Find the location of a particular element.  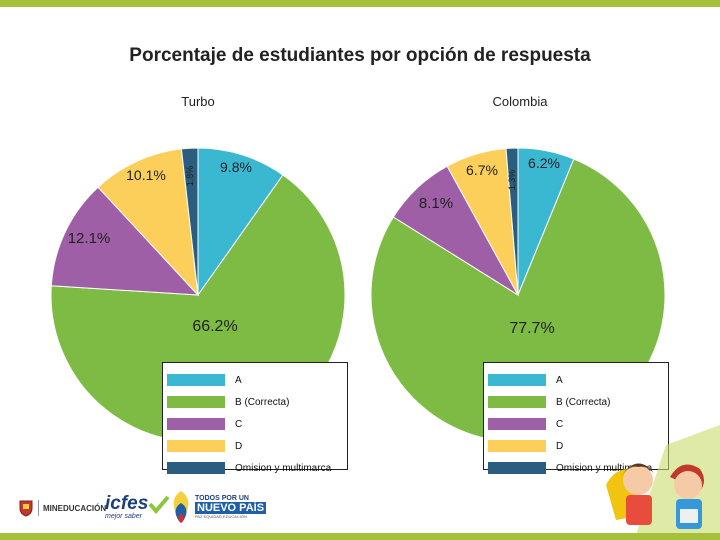

data-label-colombia-0: 6.2% is located at coordinates (544, 163).